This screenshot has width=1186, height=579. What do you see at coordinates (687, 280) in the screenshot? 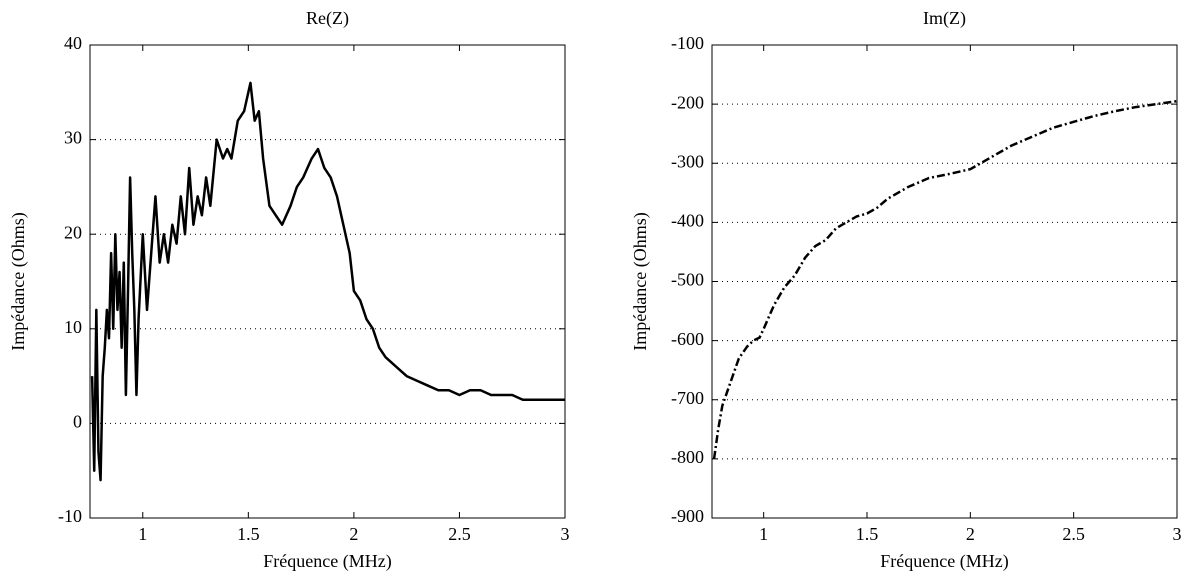
I see `y-tick-label: -500` at bounding box center [687, 280].